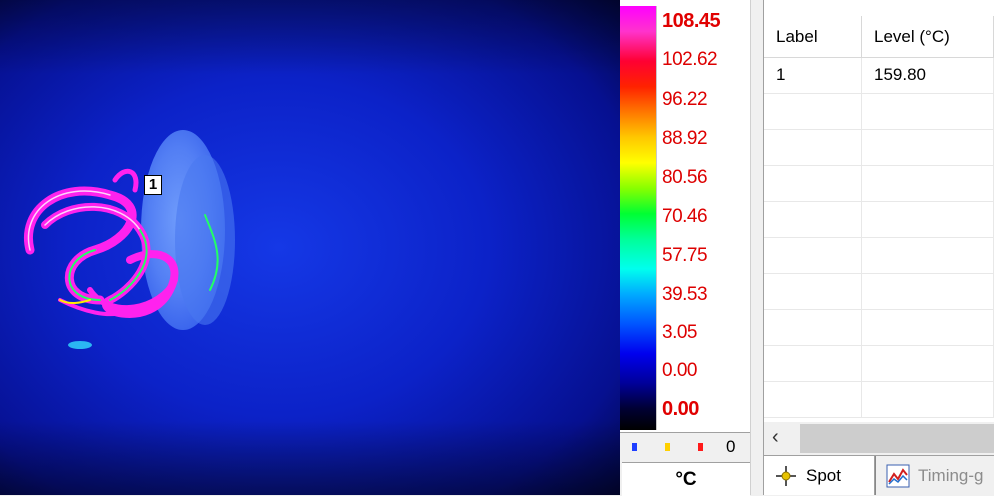  What do you see at coordinates (775, 437) in the screenshot?
I see `chevron-left-icon: ‹` at bounding box center [775, 437].